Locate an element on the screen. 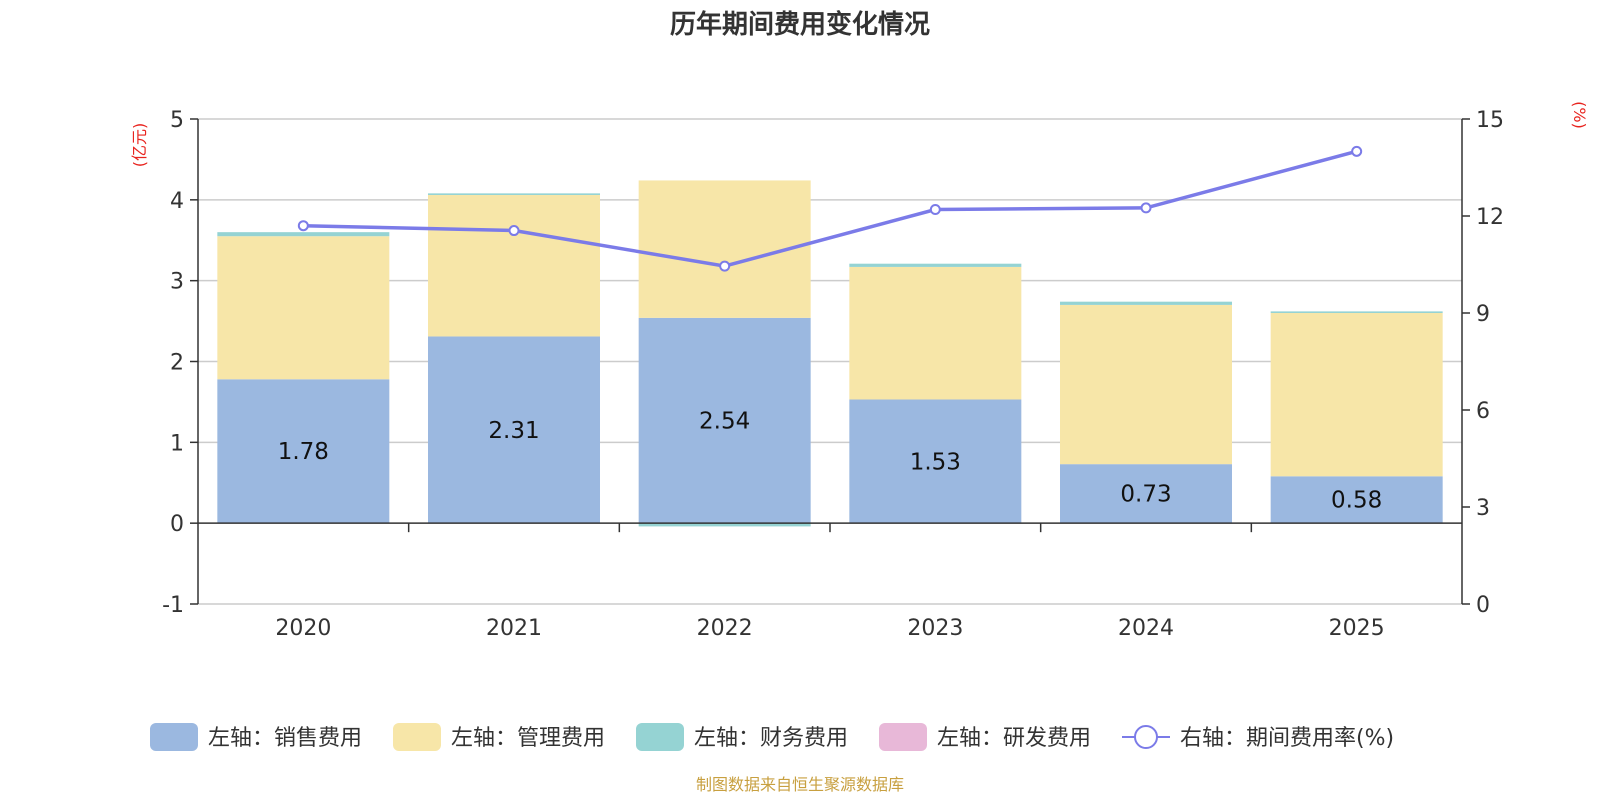 This screenshot has width=1600, height=800. legend-label: 左轴：研发费用 is located at coordinates (1014, 738).